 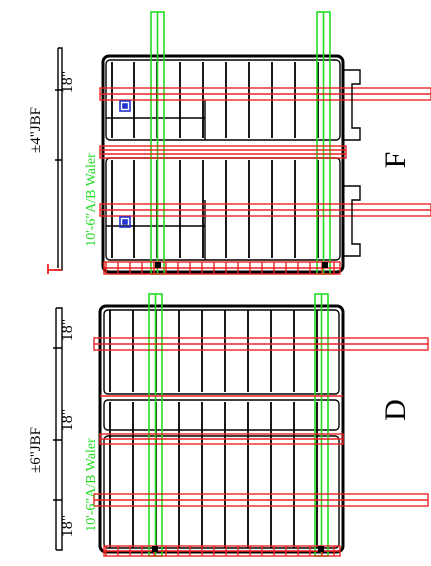 What do you see at coordinates (91, 200) in the screenshot?
I see `panel-f-waler-label: 10'-6"A/B Waler` at bounding box center [91, 200].